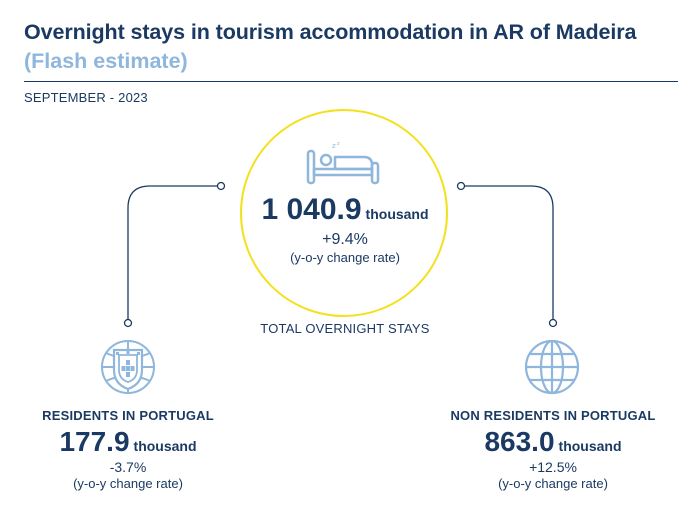  Describe the element at coordinates (128, 367) in the screenshot. I see `portugal-shield-icon` at that location.